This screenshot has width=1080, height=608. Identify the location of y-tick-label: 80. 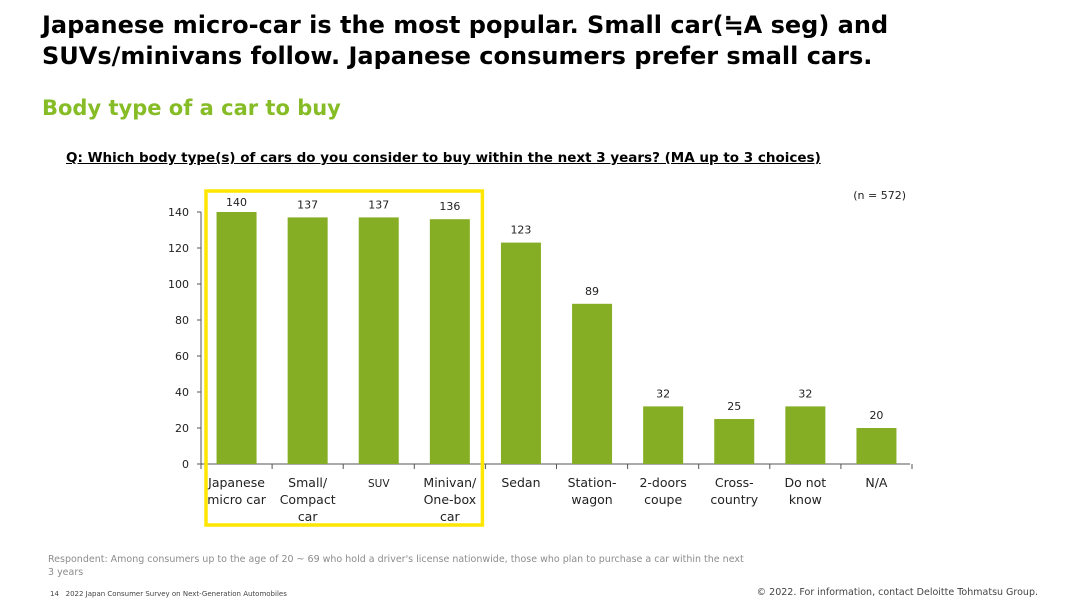
(182, 320).